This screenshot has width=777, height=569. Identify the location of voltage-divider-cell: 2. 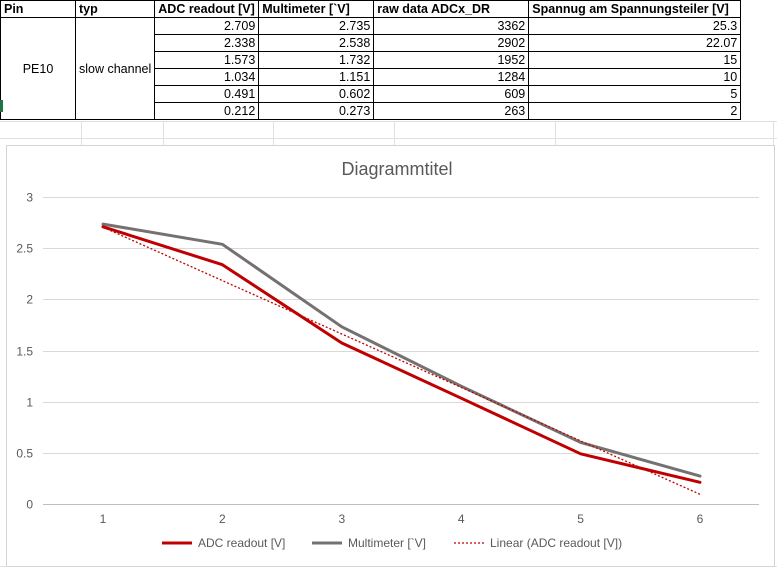
(635, 111).